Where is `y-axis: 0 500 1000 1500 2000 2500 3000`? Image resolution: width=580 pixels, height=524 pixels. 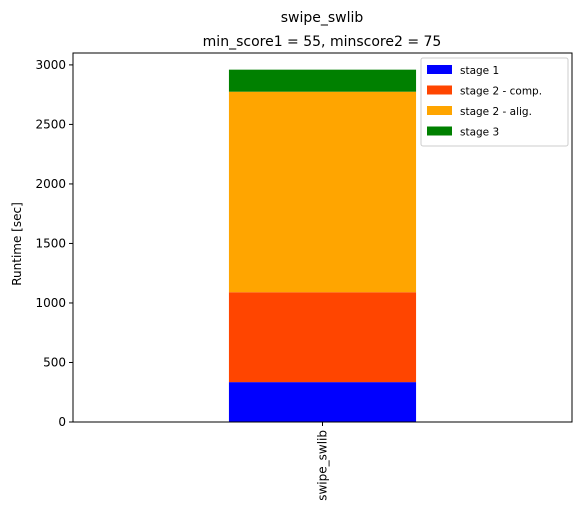
y-axis: 0 500 1000 1500 2000 2500 3000 is located at coordinates (54, 243).